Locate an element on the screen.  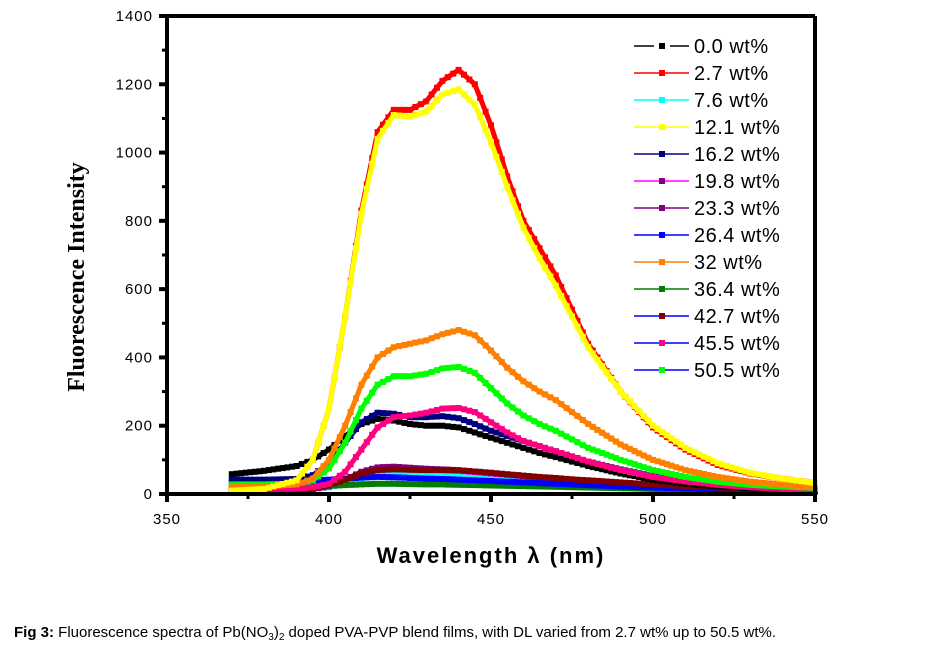
caption-sub-2: 2 is located at coordinates (281, 637).